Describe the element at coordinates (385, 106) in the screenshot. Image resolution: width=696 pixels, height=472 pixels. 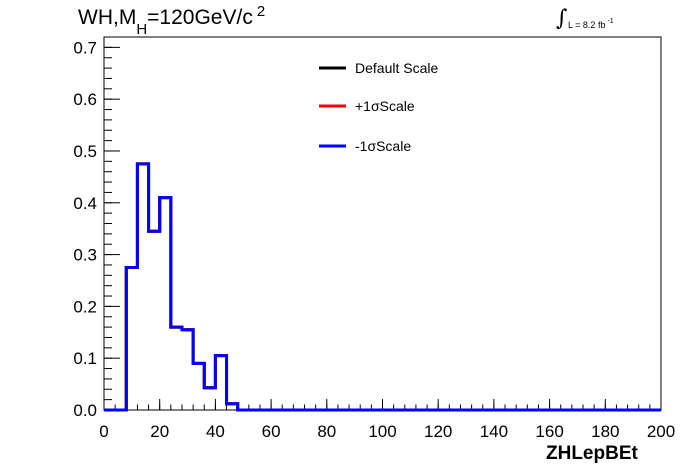
I see `legend-label: +1σScale` at that location.